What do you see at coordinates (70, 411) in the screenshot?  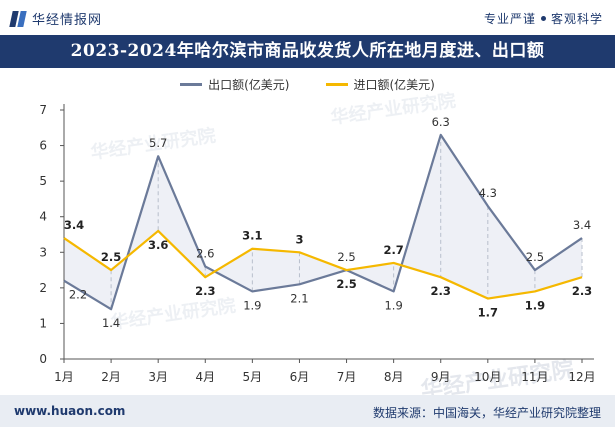 I see `footer-url: www.huaon.com` at bounding box center [70, 411].